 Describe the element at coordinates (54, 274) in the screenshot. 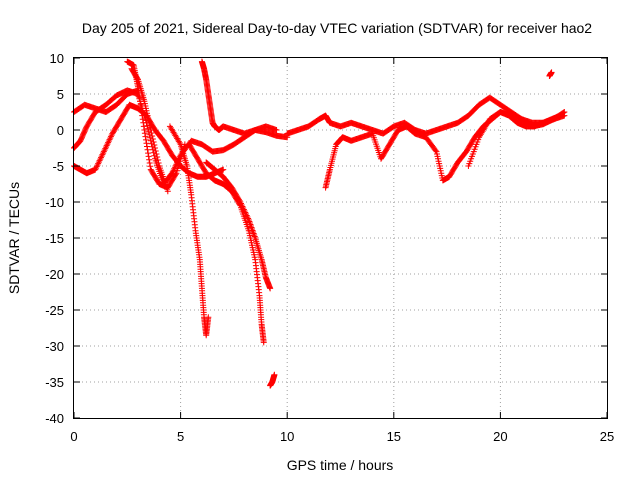

I see `y-tick-label: -20` at that location.